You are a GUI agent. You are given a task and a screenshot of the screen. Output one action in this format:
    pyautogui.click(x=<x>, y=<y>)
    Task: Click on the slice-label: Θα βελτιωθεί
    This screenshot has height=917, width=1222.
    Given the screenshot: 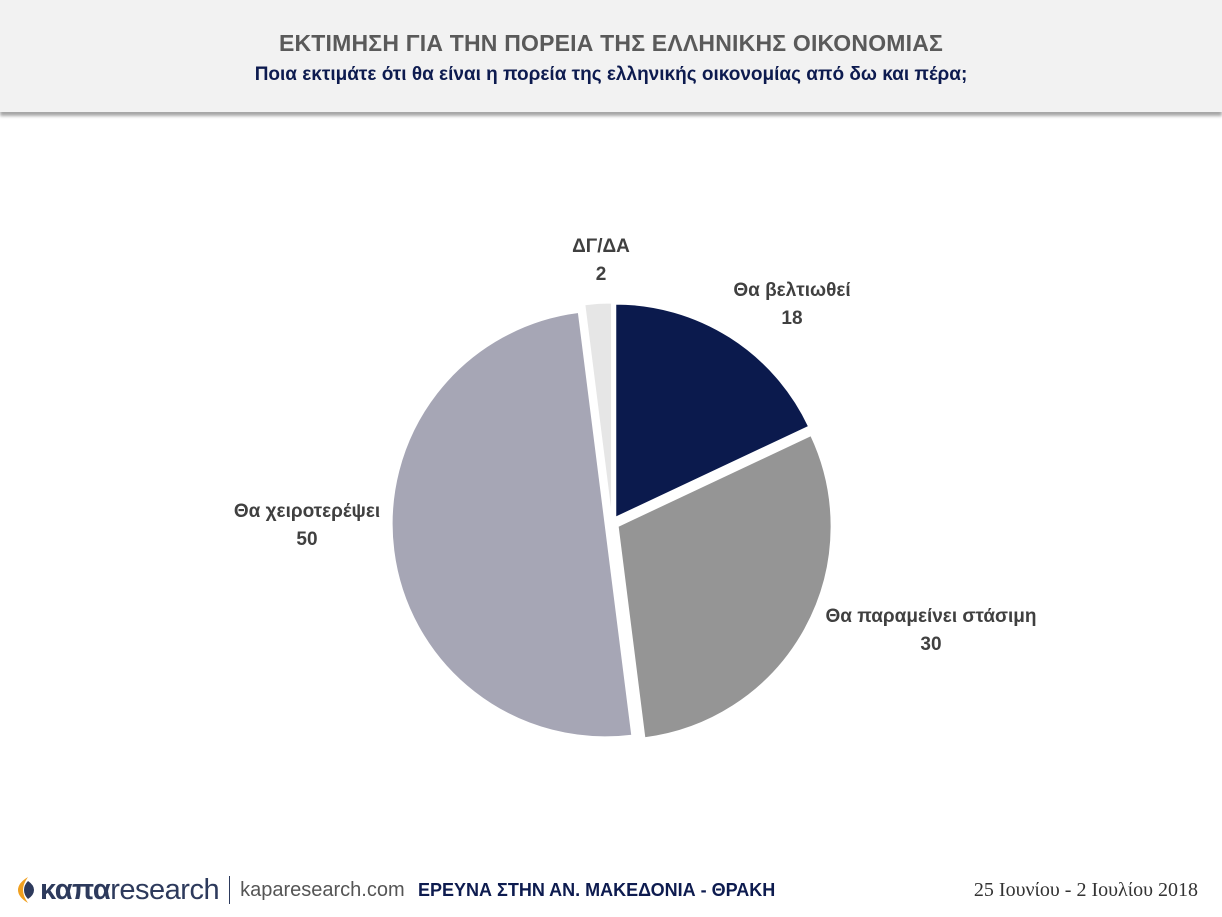 What is the action you would take?
    pyautogui.click(x=791, y=290)
    